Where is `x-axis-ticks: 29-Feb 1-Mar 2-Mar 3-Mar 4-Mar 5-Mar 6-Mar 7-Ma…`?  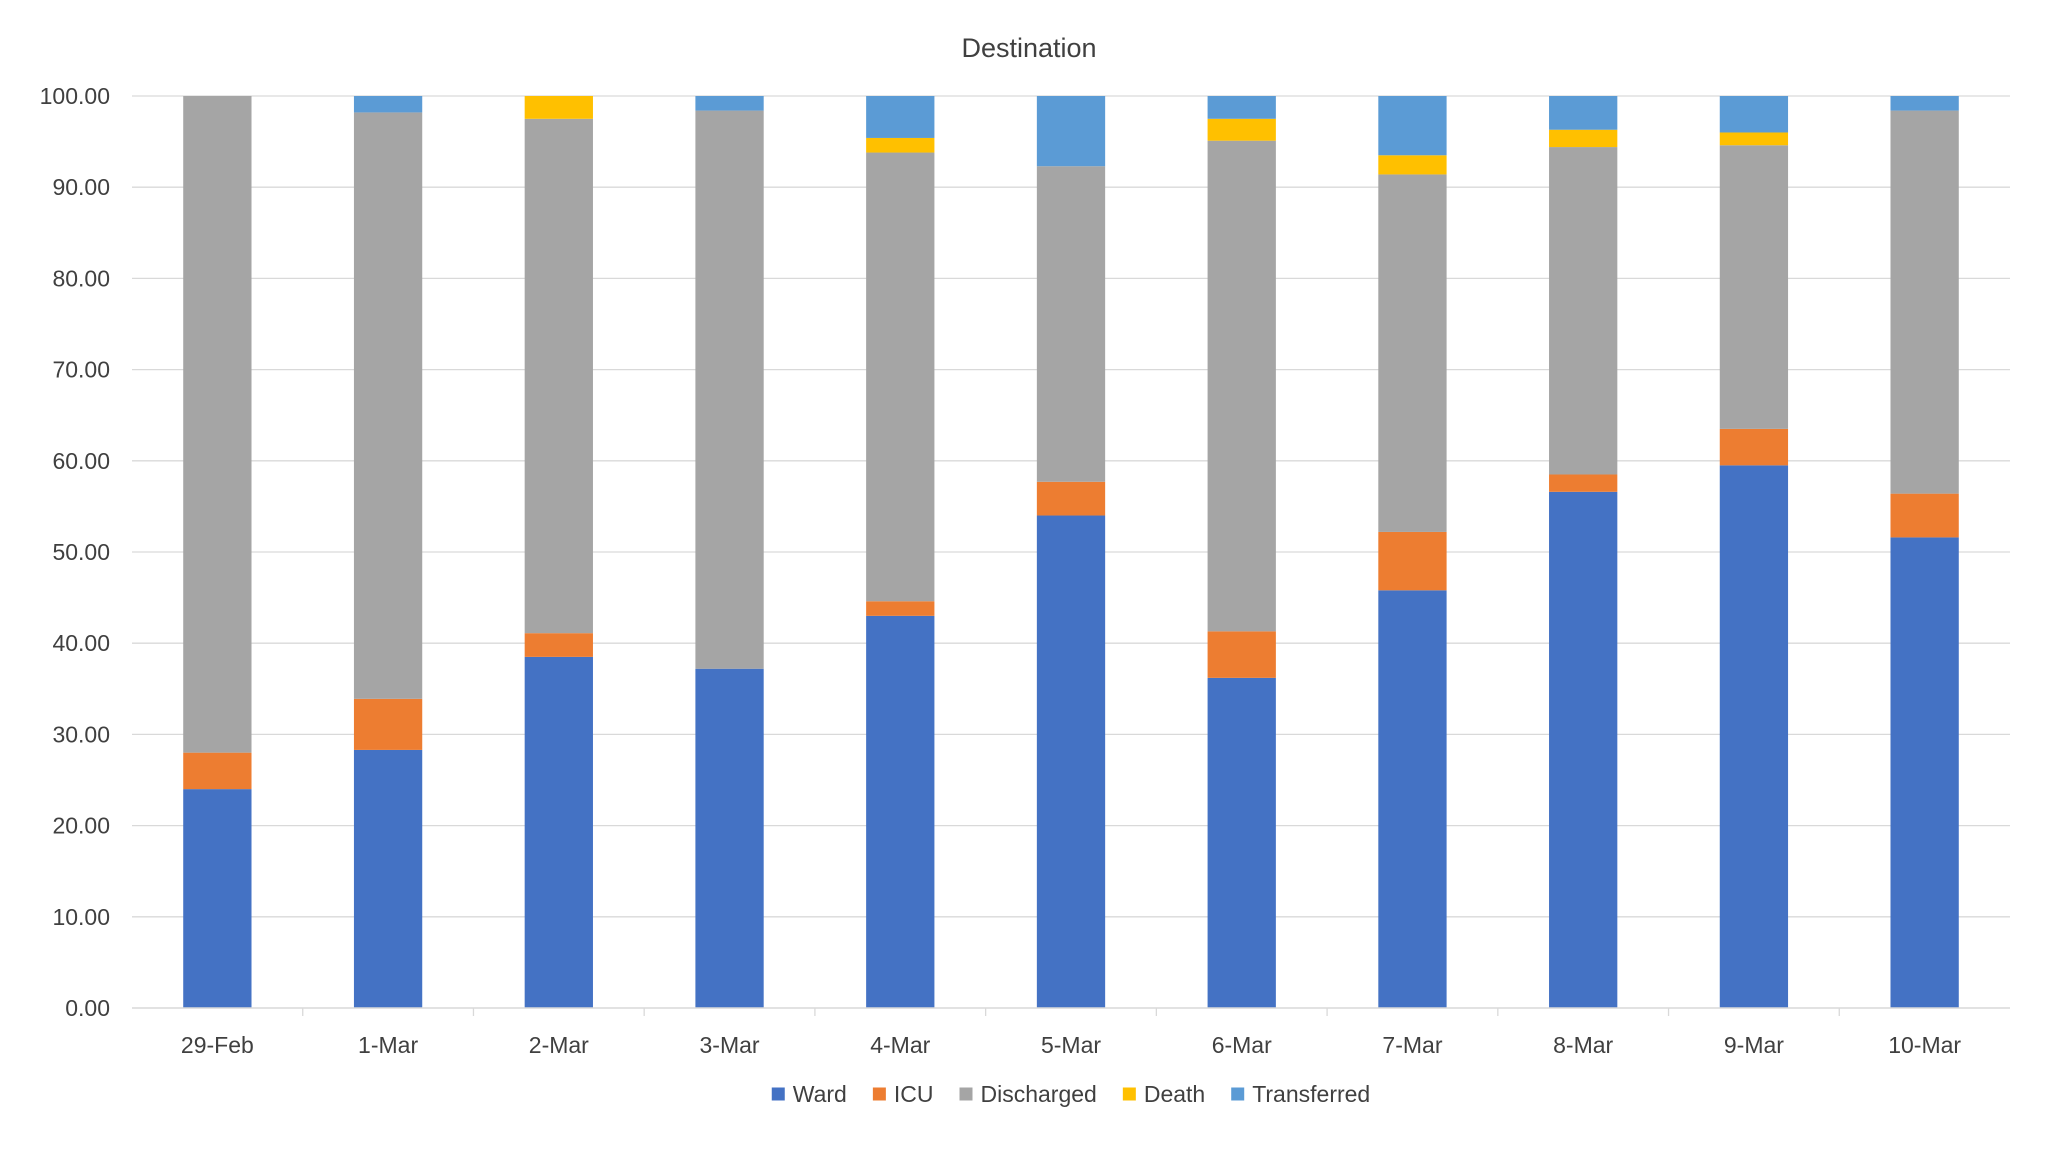
x-axis-ticks: 29-Feb 1-Mar 2-Mar 3-Mar 4-Mar 5-Mar 6-Mar 7-Ma… is located at coordinates (1071, 1033).